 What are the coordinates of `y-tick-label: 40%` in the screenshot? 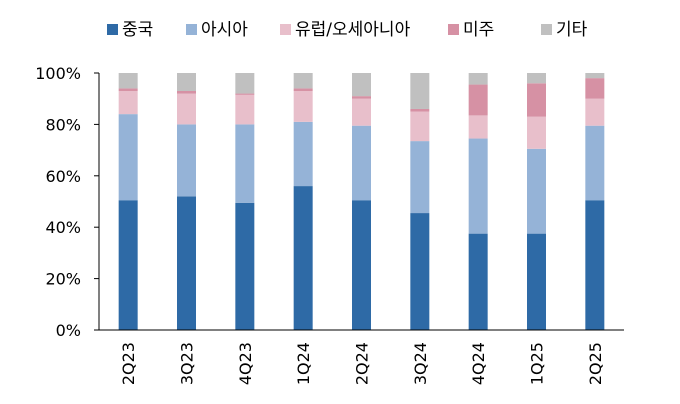 It's located at (63, 227).